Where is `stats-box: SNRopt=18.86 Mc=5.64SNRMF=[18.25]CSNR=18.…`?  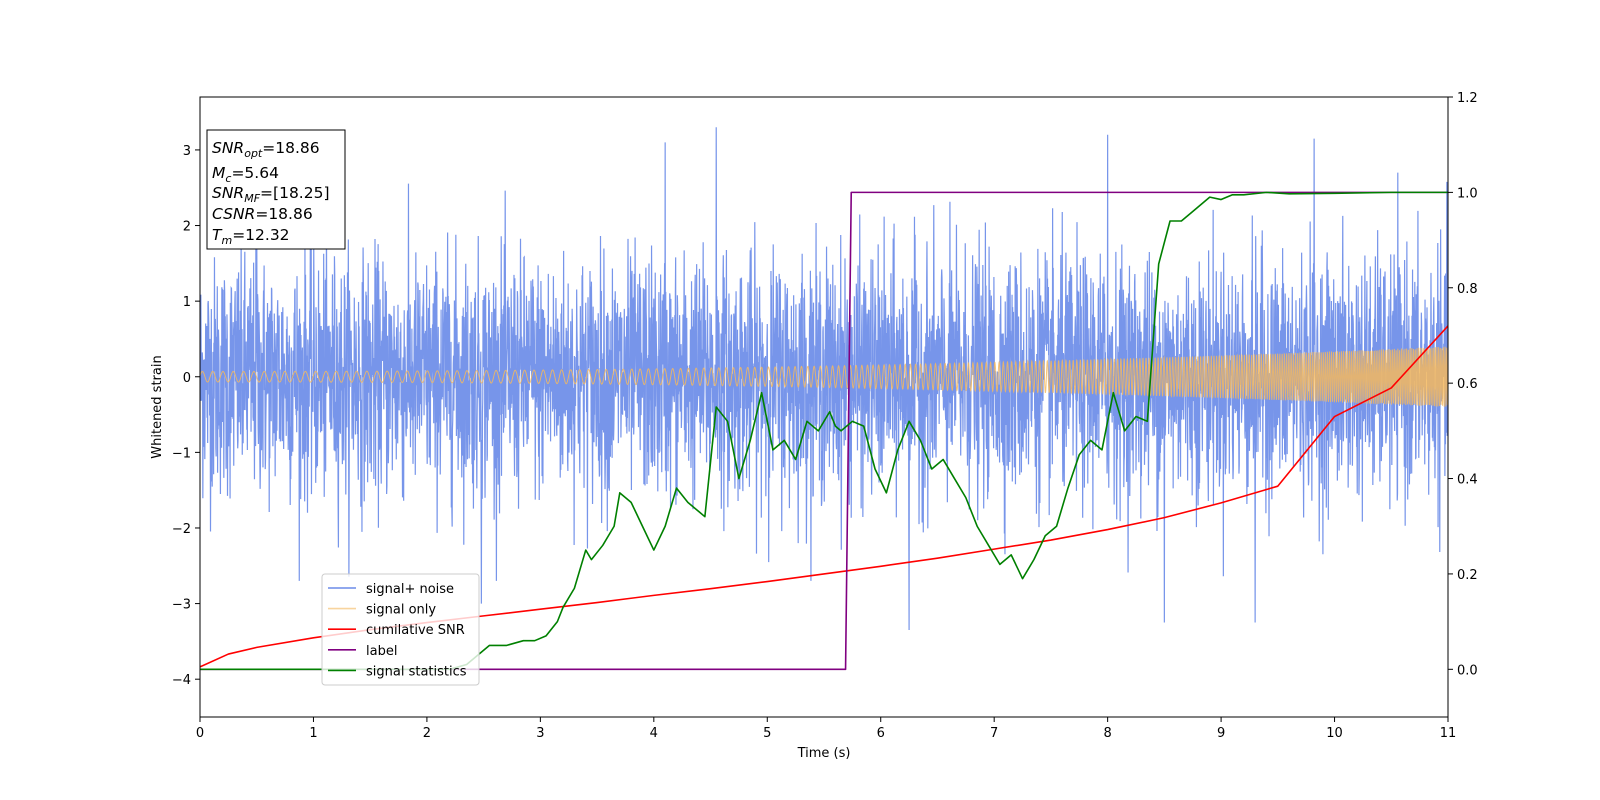
stats-box: SNRopt=18.86 Mc=5.64SNRMF=[18.25]CSNR=18.… is located at coordinates (276, 189).